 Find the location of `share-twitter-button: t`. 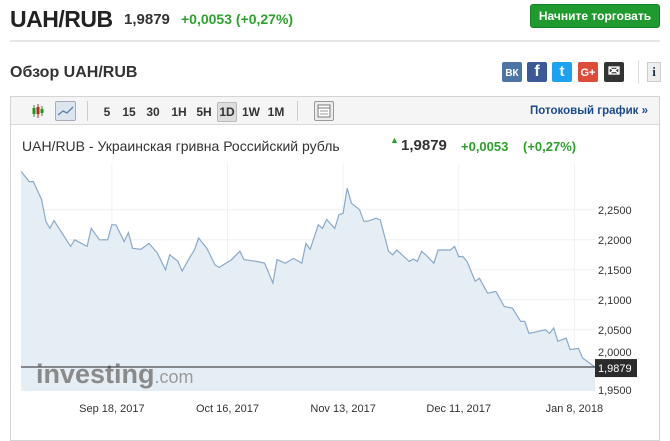

share-twitter-button: t is located at coordinates (562, 72).